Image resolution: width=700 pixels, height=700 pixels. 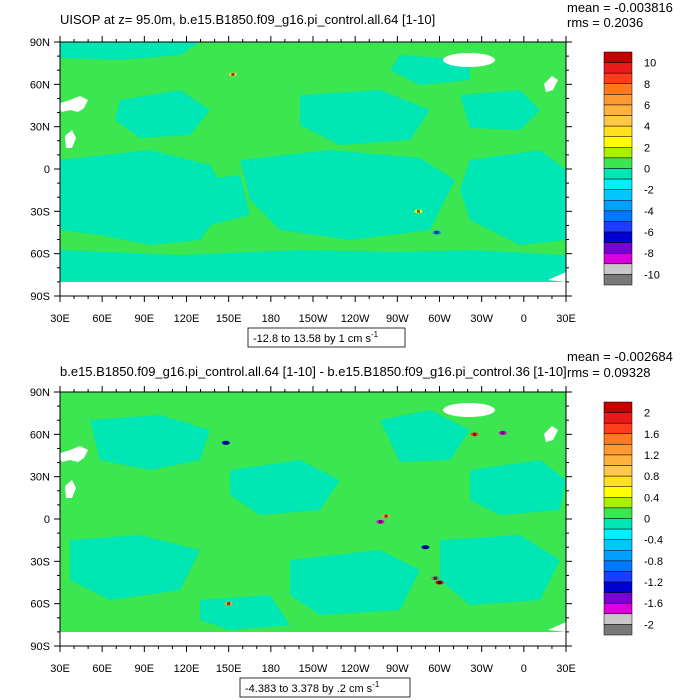 What do you see at coordinates (650, 64) in the screenshot?
I see `colorbar-label: 10` at bounding box center [650, 64].